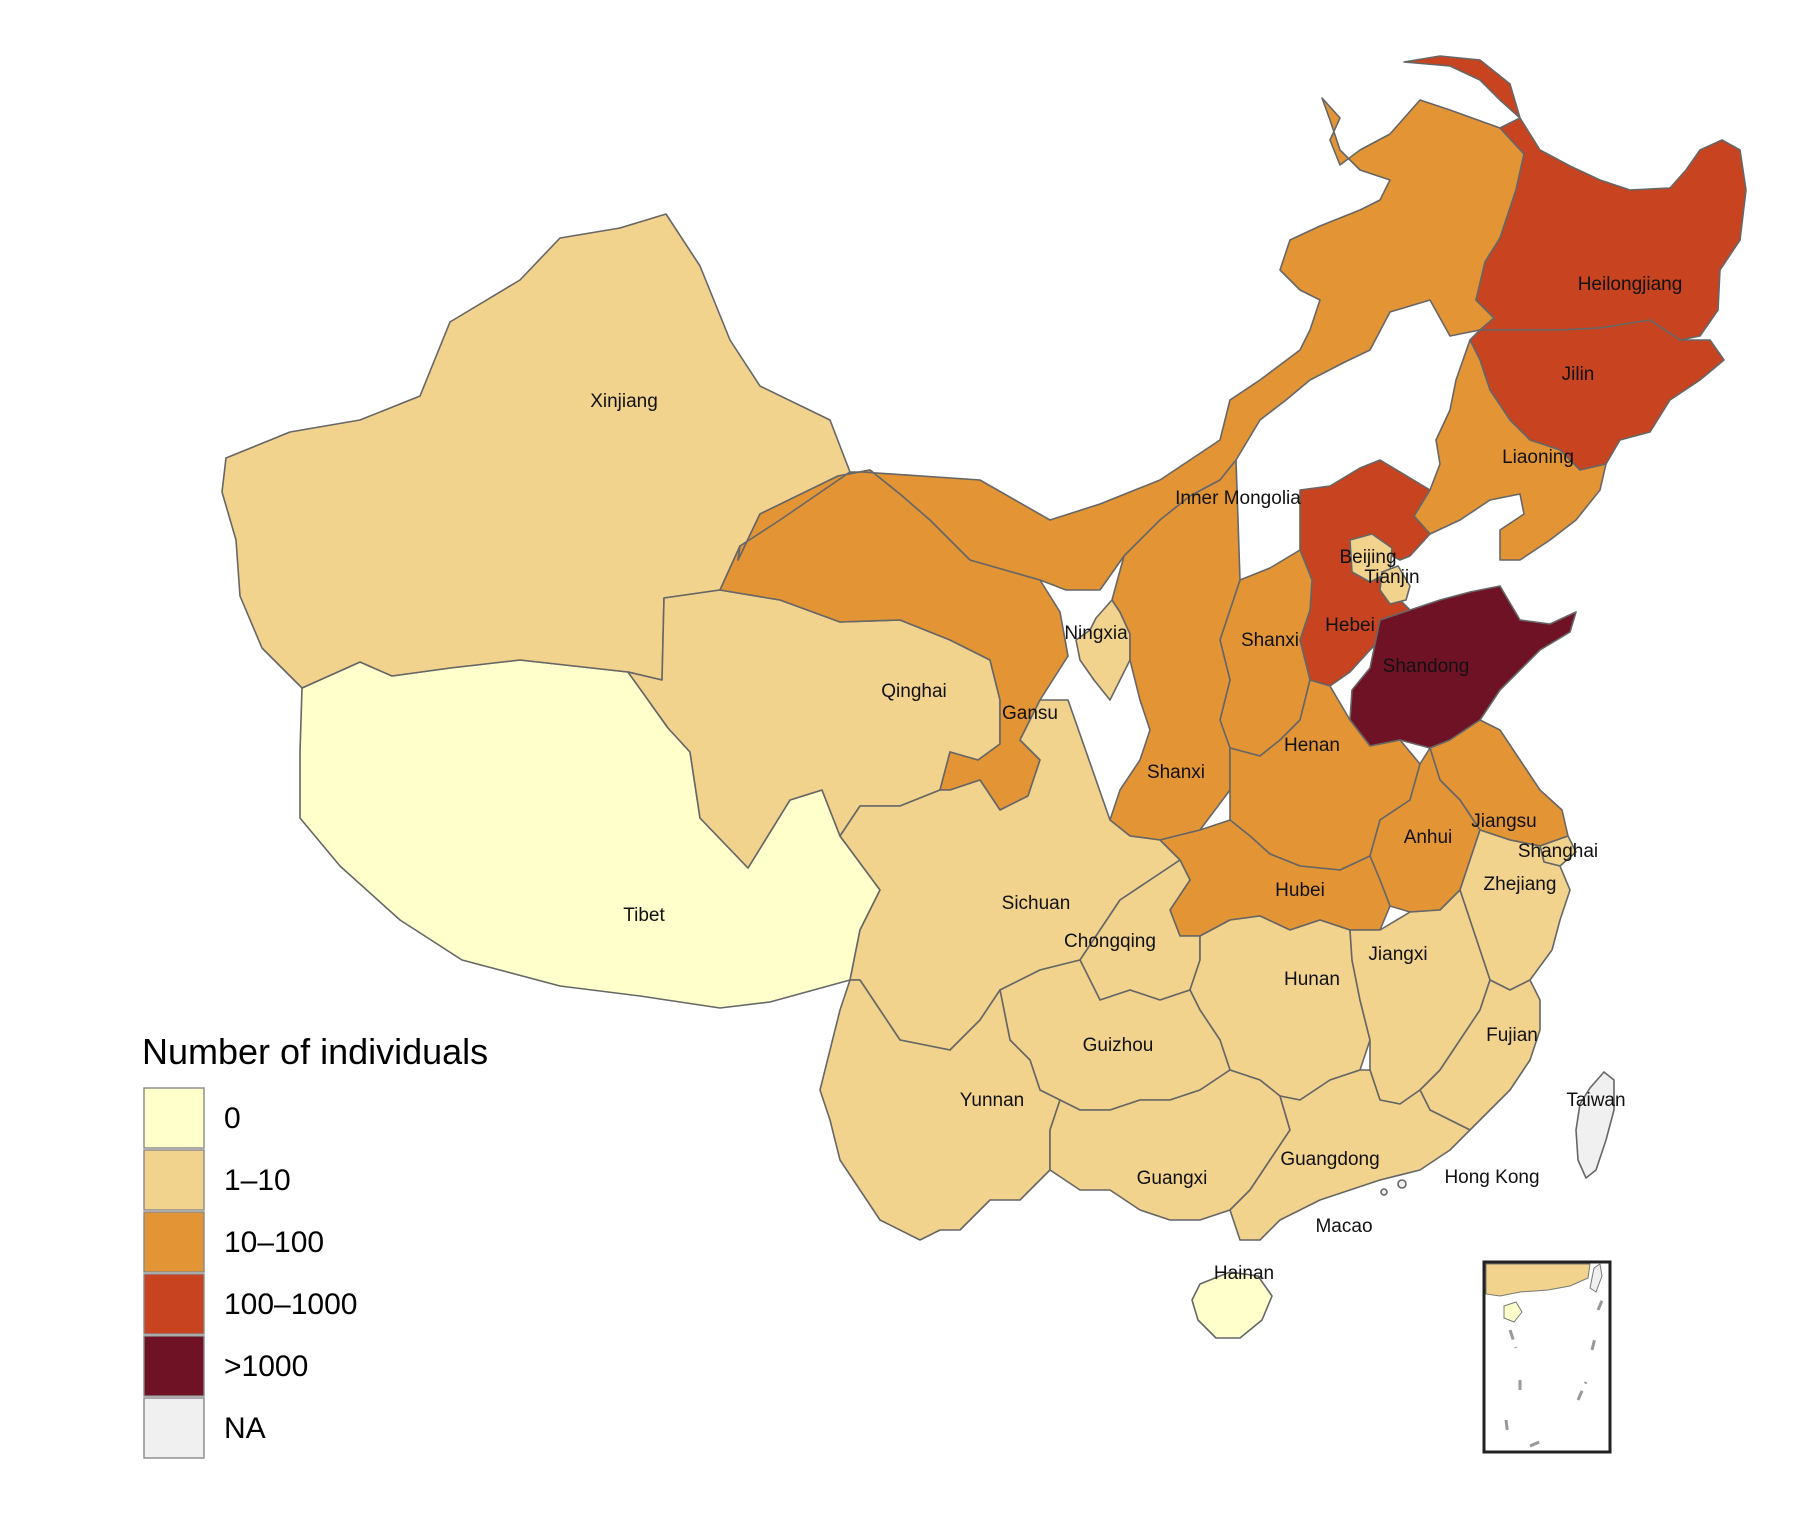  What do you see at coordinates (1595, 1125) in the screenshot?
I see `province-taiwan` at bounding box center [1595, 1125].